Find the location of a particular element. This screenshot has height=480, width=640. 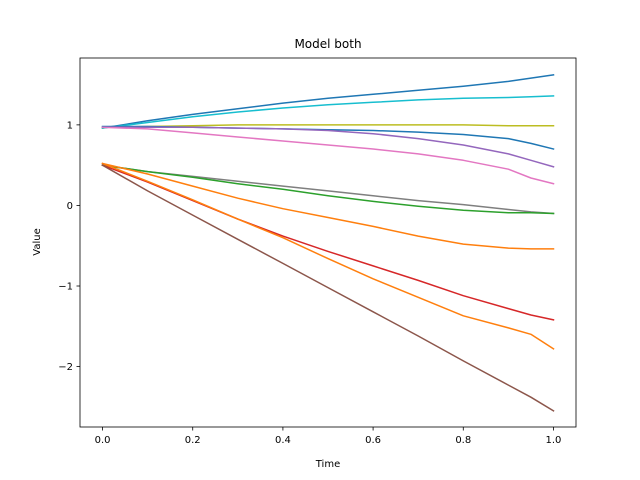

y-tick-label: −1 is located at coordinates (65, 287).